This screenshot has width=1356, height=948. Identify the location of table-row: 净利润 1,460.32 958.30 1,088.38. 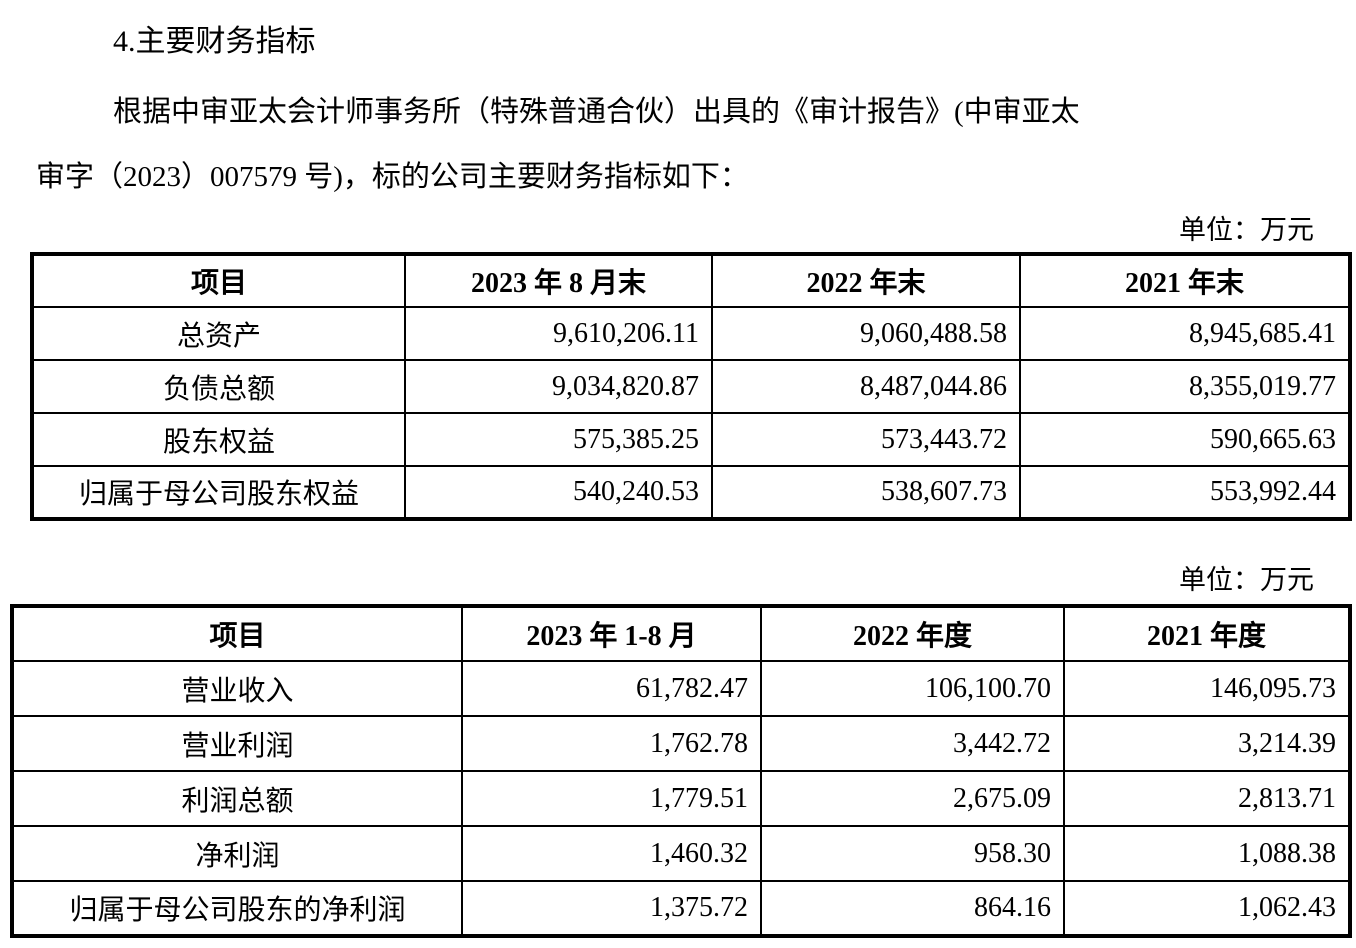
(681, 853).